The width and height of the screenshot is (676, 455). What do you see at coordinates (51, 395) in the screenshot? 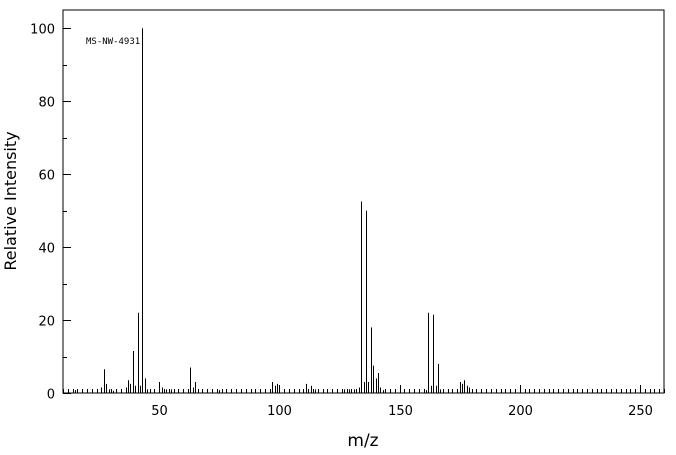
I see `y-tick-label: 0` at bounding box center [51, 395].